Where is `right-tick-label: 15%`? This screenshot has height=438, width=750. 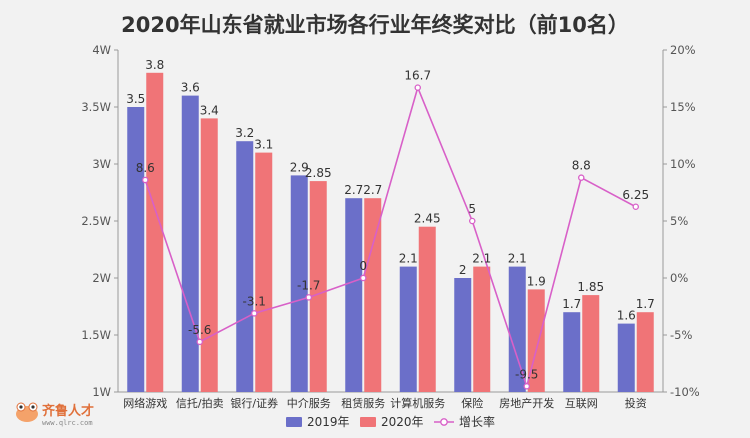 right-tick-label: 15% is located at coordinates (683, 107).